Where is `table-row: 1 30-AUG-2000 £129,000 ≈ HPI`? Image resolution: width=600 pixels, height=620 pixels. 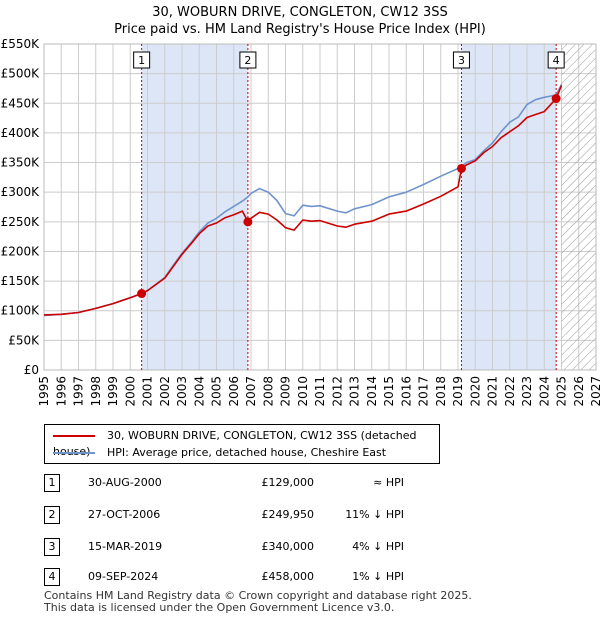 table-row: 1 30-AUG-2000 £129,000 ≈ HPI is located at coordinates (304, 483).